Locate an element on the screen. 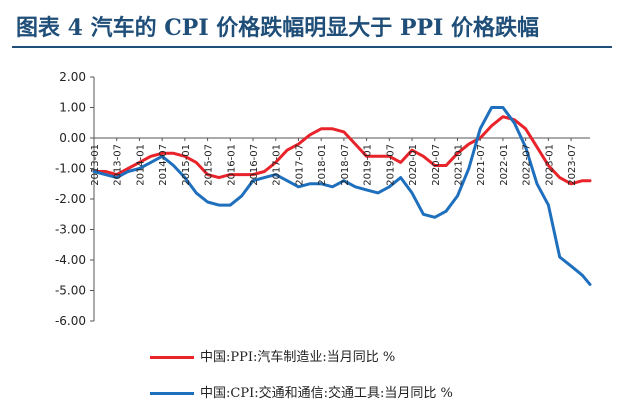  y-tick-label: -2.00 is located at coordinates (70, 199).